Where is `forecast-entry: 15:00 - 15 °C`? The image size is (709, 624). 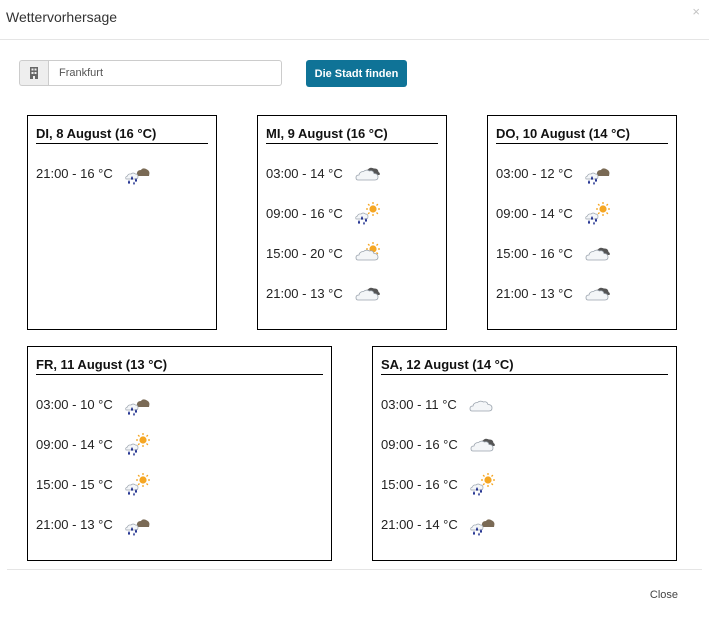 forecast-entry: 15:00 - 15 °C is located at coordinates (93, 484).